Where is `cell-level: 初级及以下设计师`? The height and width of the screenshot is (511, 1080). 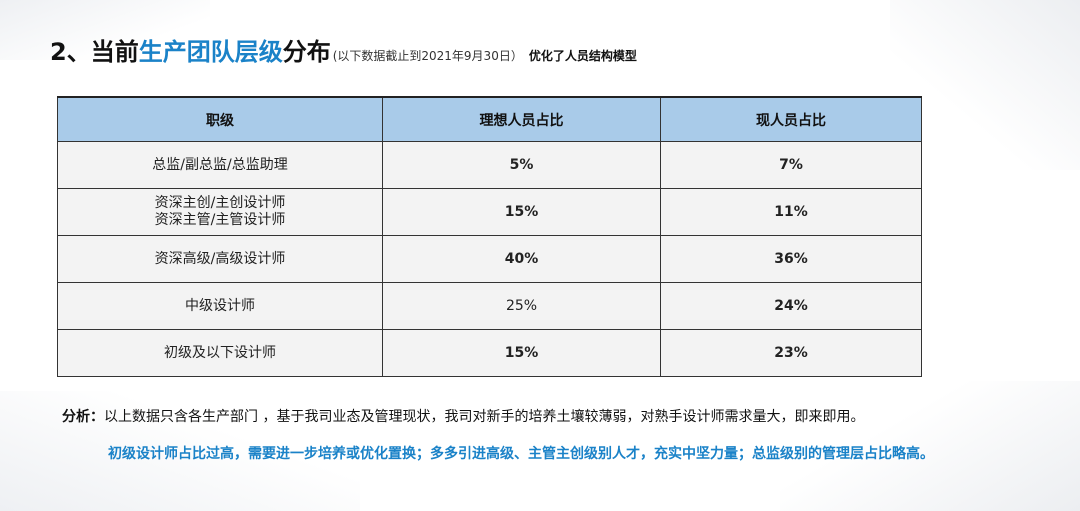 cell-level: 初级及以下设计师 is located at coordinates (220, 353).